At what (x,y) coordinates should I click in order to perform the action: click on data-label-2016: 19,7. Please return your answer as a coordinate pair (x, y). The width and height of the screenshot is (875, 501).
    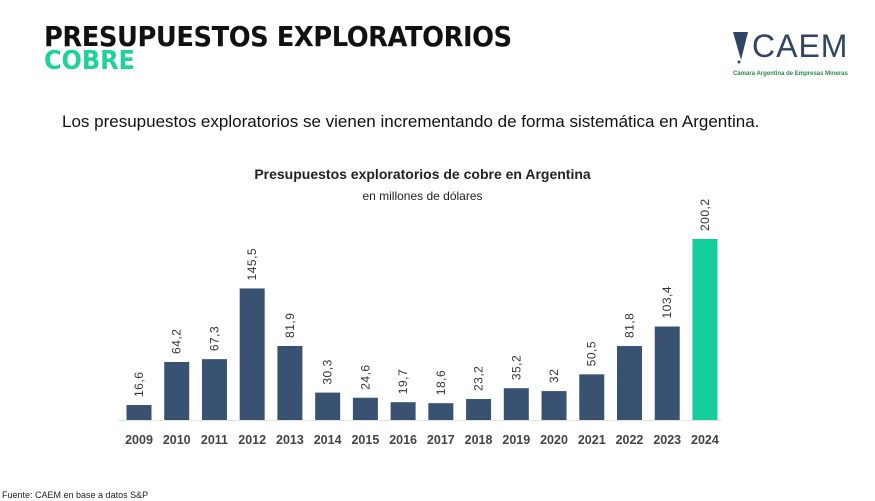
    Looking at the image, I should click on (403, 381).